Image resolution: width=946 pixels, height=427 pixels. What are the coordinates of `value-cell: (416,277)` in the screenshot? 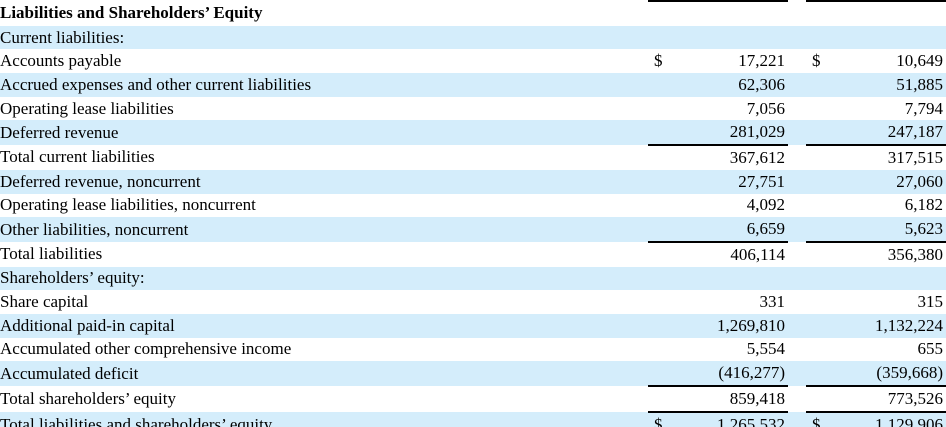 It's located at (718, 374).